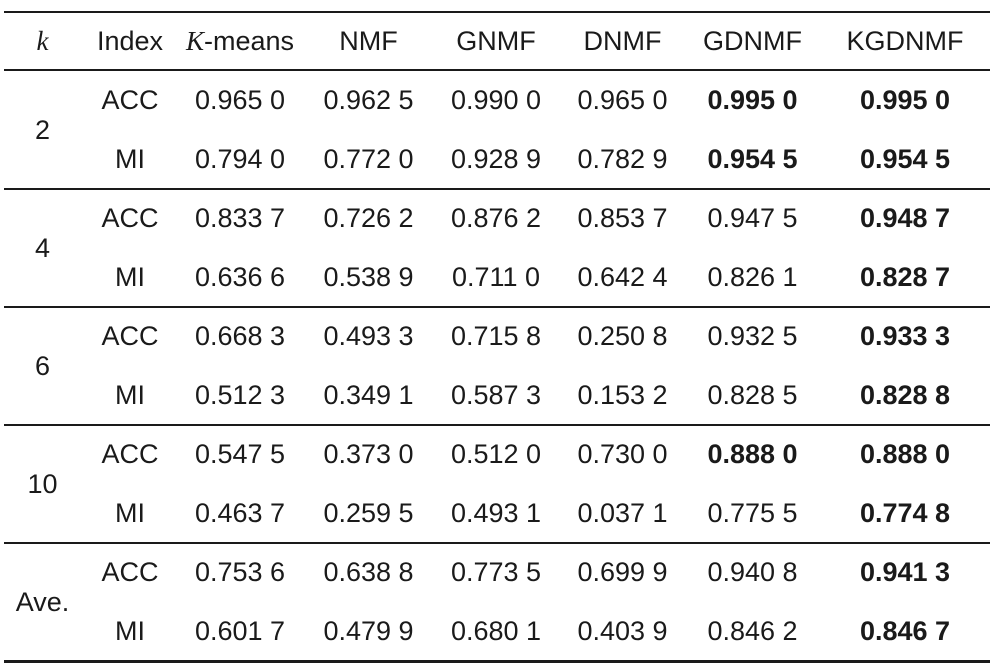 This screenshot has width=997, height=671. Describe the element at coordinates (496, 454) in the screenshot. I see `value-cell: 0.512 0` at that location.